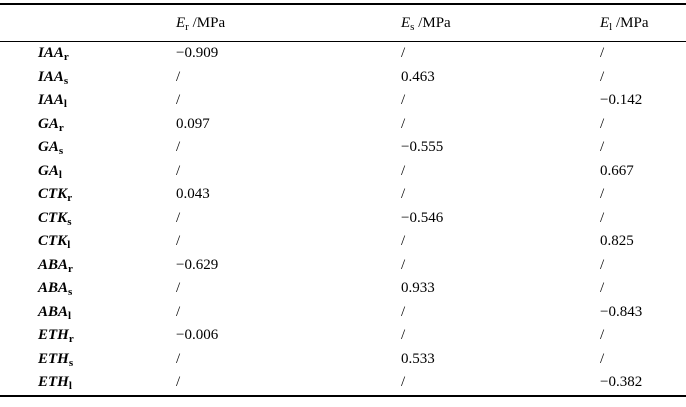  I want to click on cell-value: 0.825, so click(617, 241).